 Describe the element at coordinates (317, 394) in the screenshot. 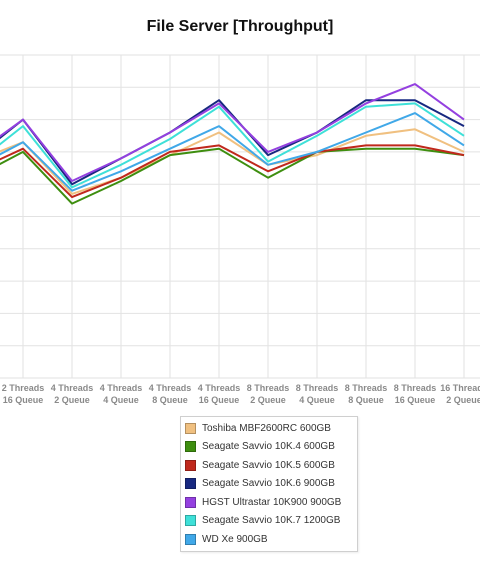

I see `x-tick-label: 8 Threads 4 Queue` at that location.